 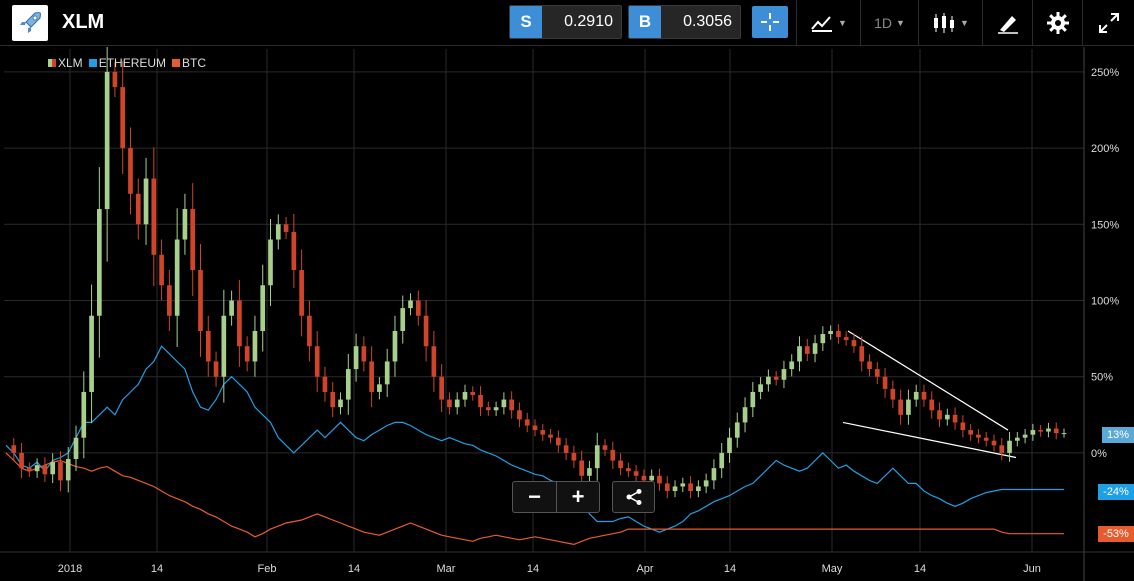 What do you see at coordinates (950, 23) in the screenshot?
I see `chart-type-button: ▼` at bounding box center [950, 23].